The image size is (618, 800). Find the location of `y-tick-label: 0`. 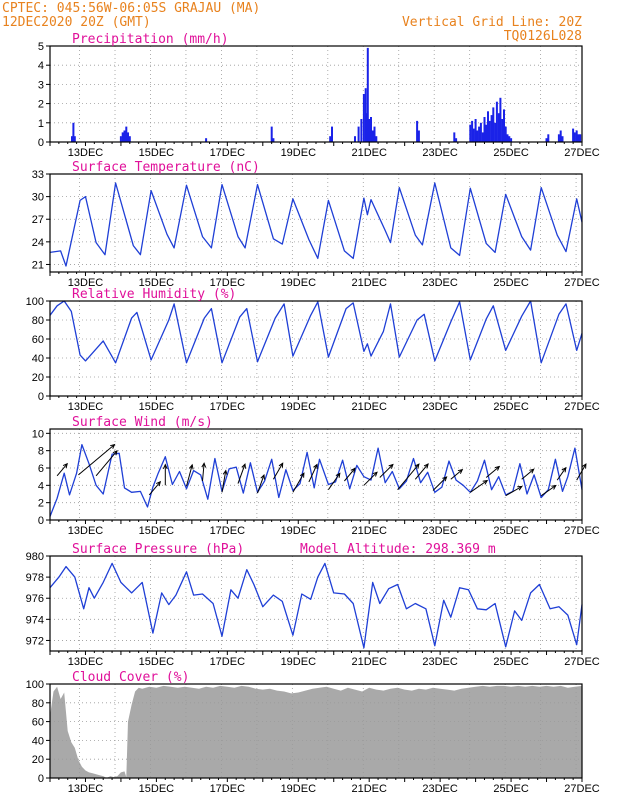

y-tick-label: 0 is located at coordinates (41, 397).